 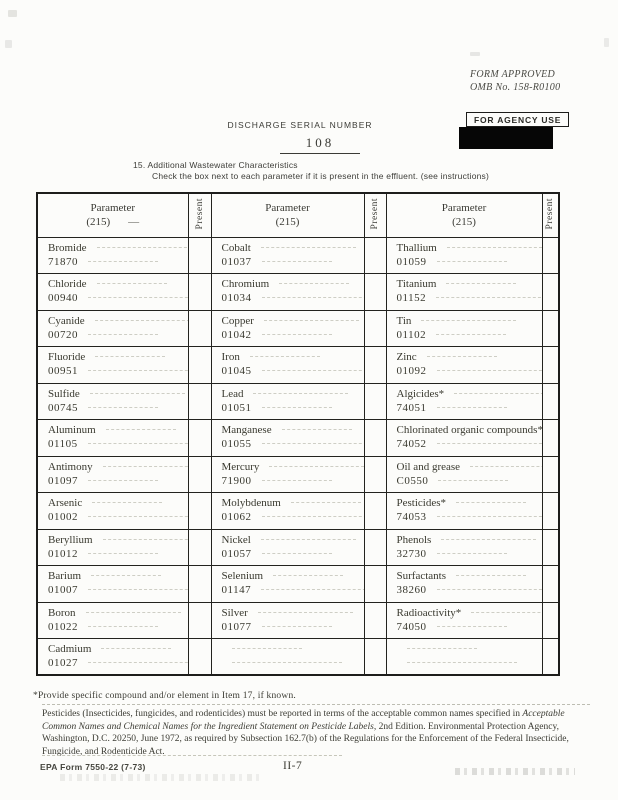 What do you see at coordinates (291, 430) in the screenshot?
I see `parameter-name: Manganese` at bounding box center [291, 430].